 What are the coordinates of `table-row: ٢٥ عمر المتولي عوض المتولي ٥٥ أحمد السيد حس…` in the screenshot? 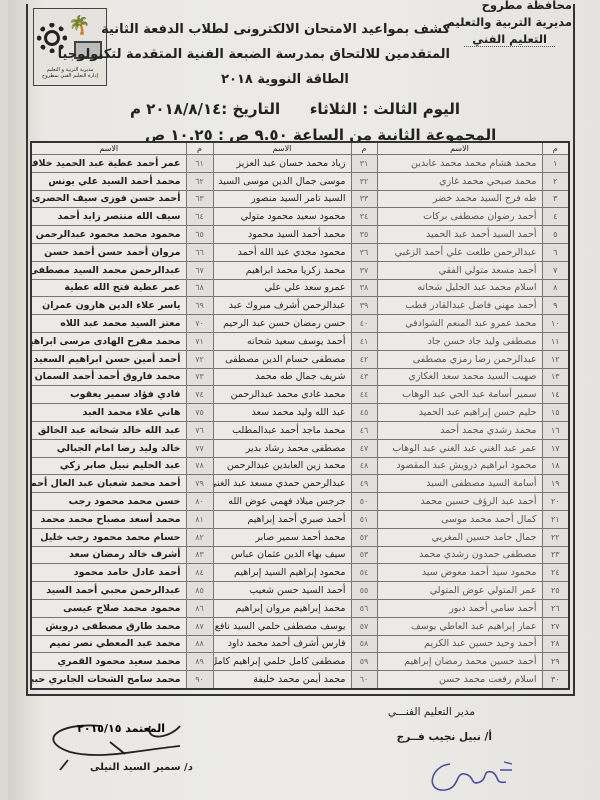 It's located at (300, 590).